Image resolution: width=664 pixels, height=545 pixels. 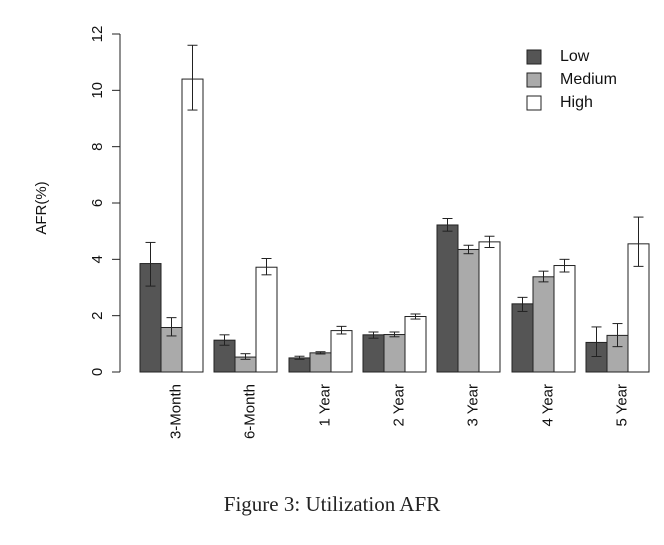 I want to click on y-tick-label: 0, so click(x=97, y=372).